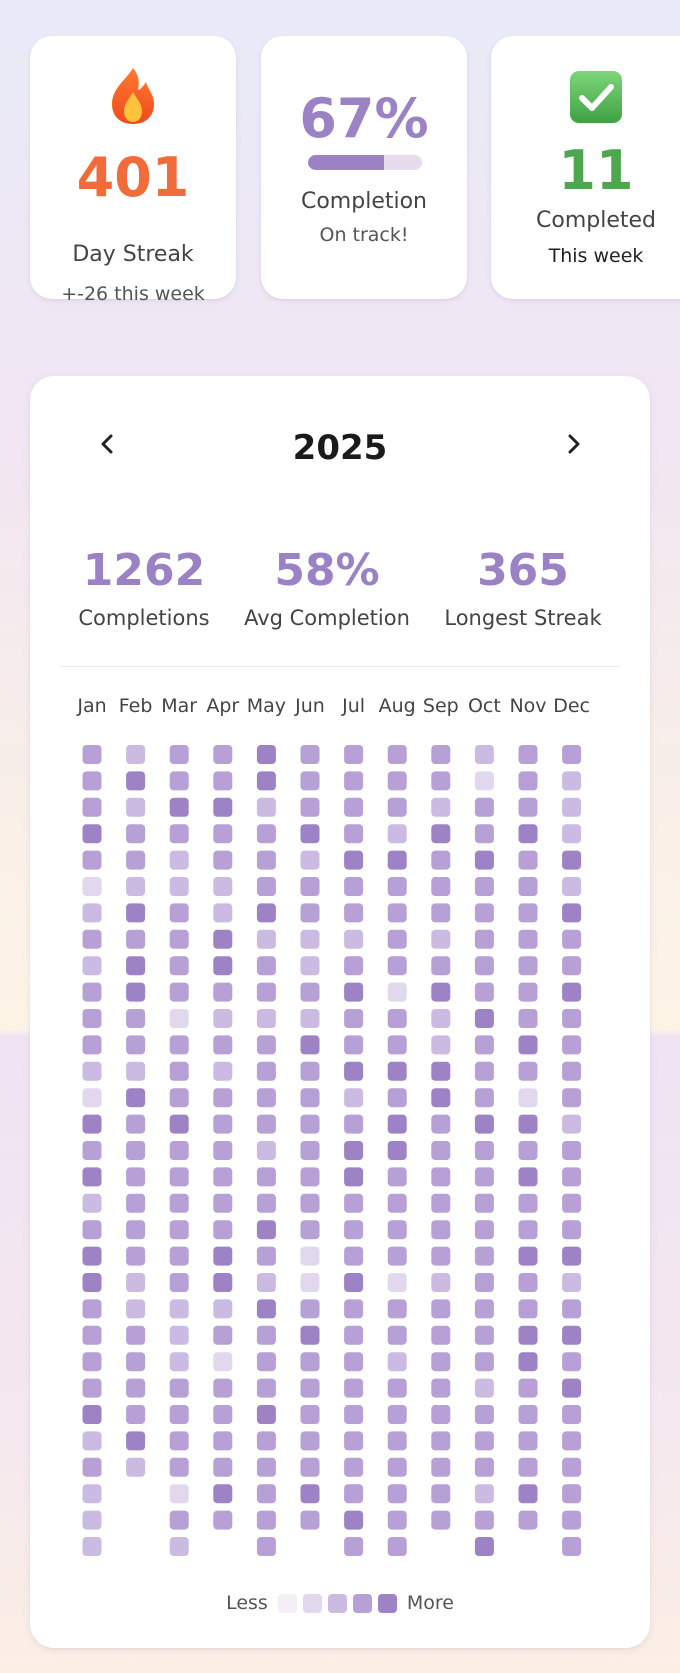 The width and height of the screenshot is (680, 1673). Describe the element at coordinates (107, 444) in the screenshot. I see `previous-year-button` at that location.